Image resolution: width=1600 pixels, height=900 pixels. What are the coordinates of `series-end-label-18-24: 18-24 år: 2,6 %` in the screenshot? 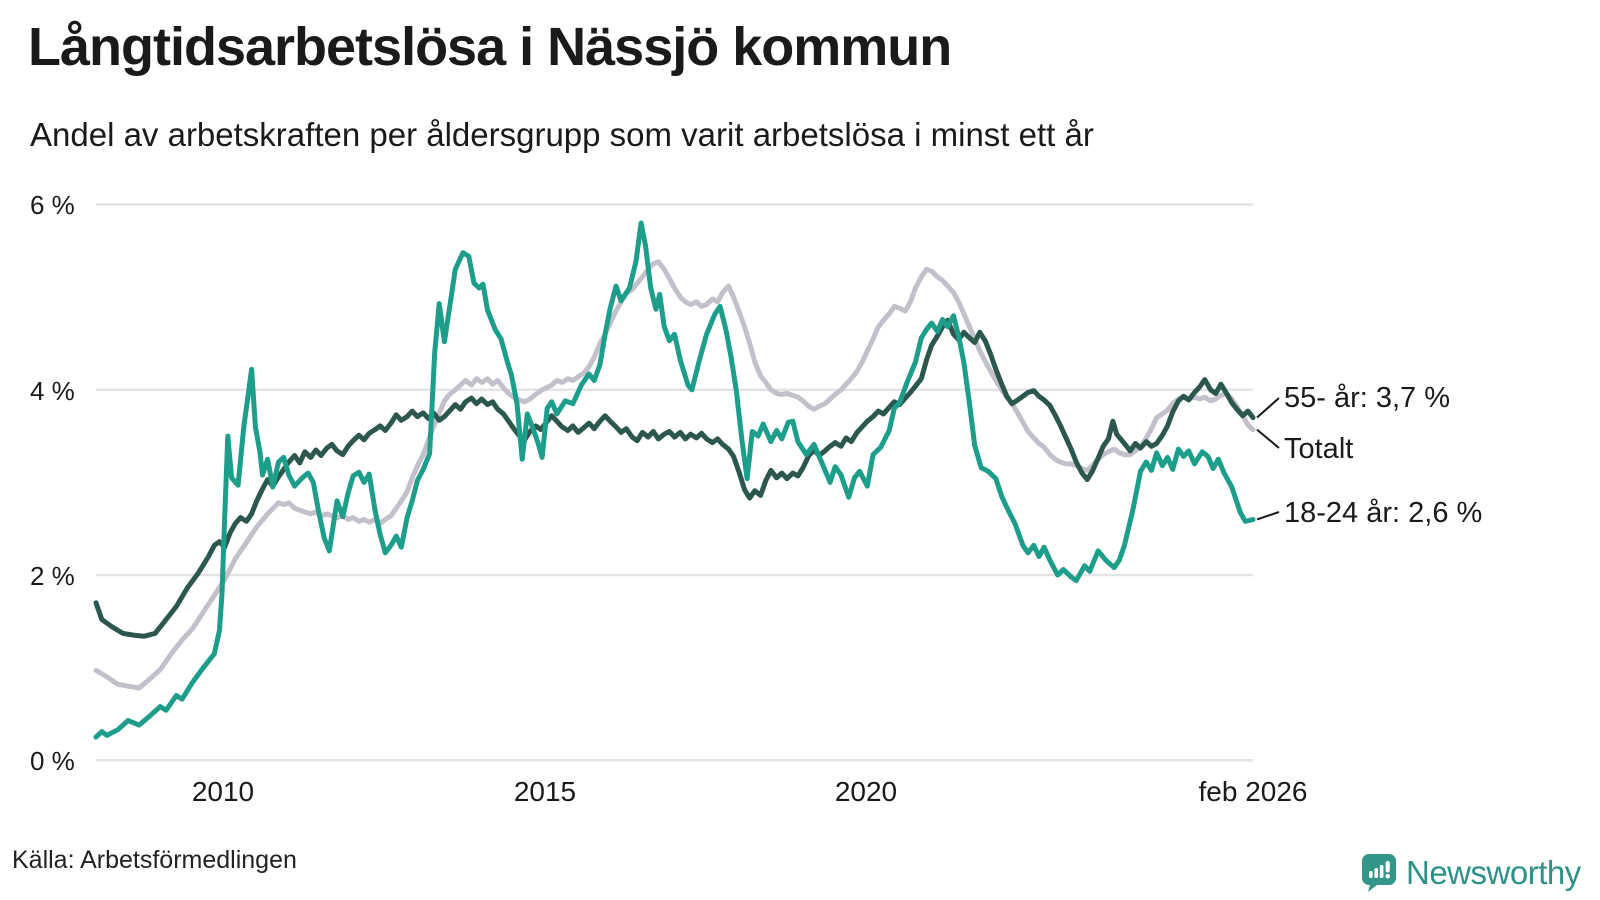 It's located at (1383, 513).